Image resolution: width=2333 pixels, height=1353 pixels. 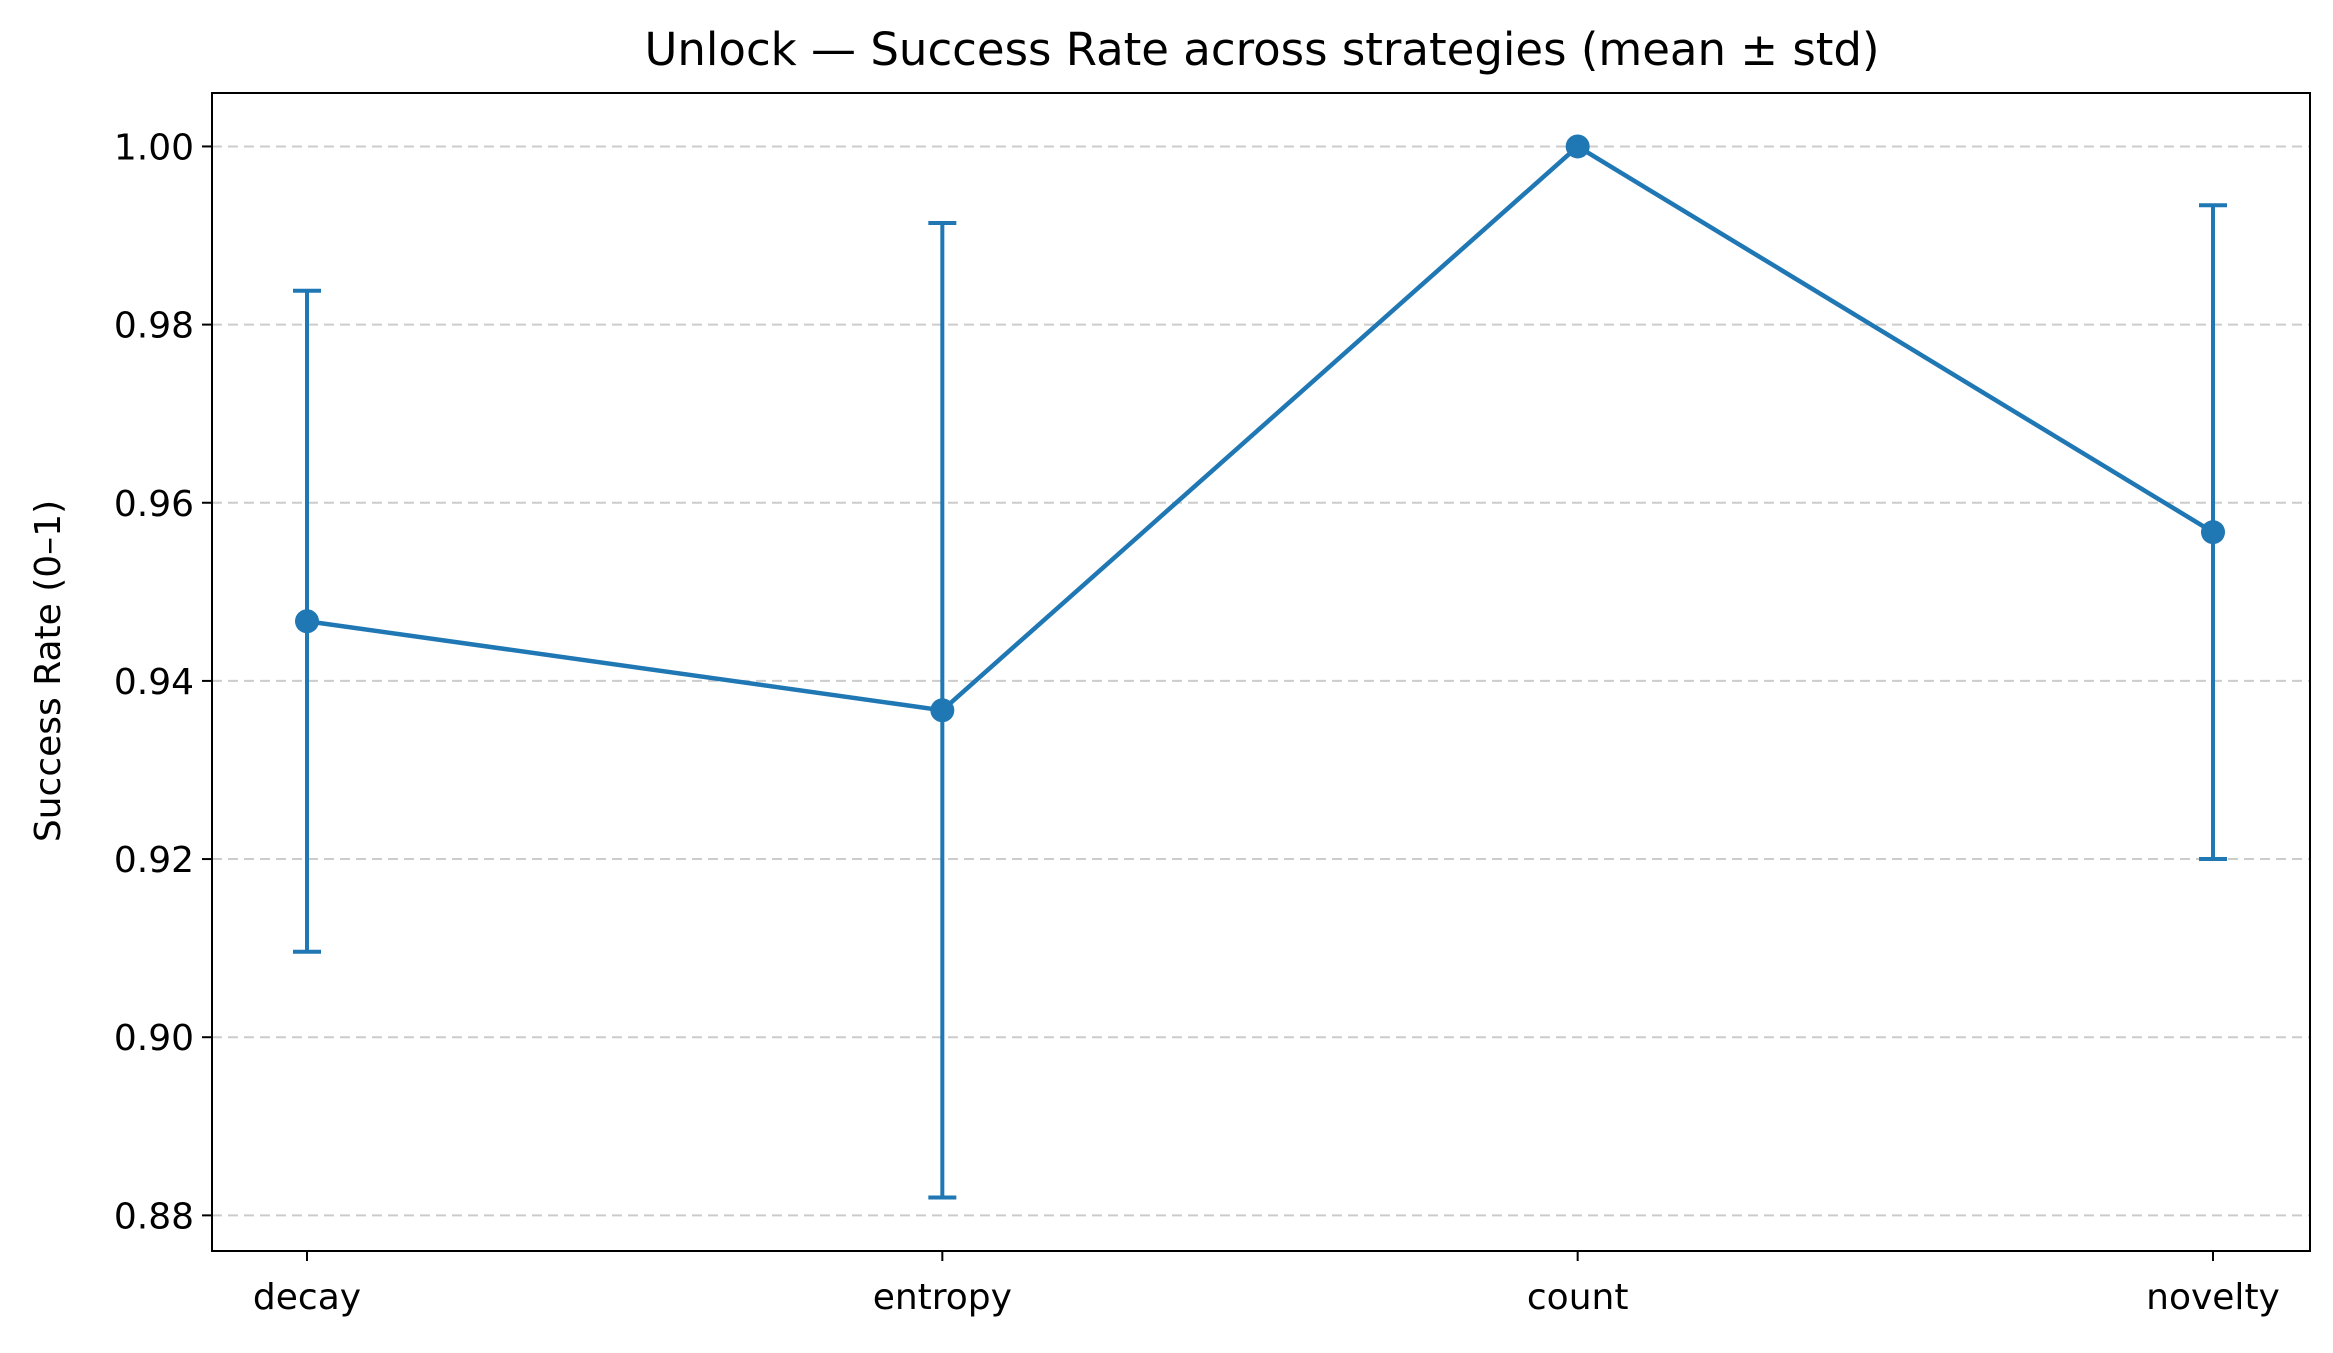 I want to click on y-tick-label: 0.94, so click(x=154, y=682).